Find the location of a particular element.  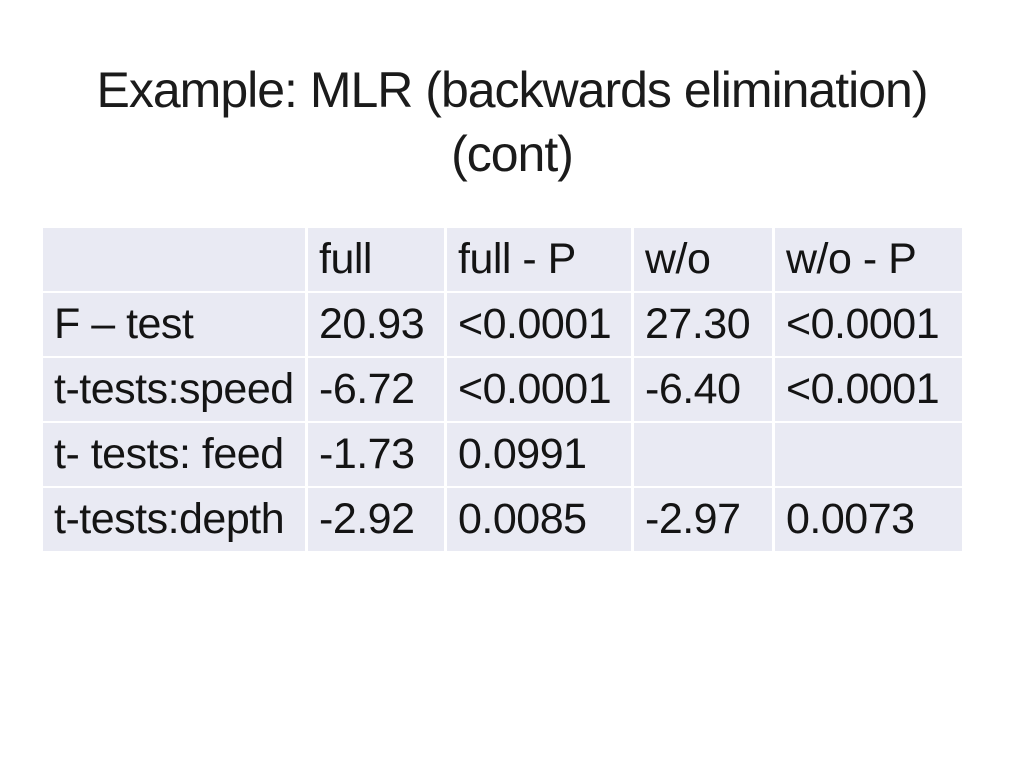

header-cell-wo-p: w/o - P is located at coordinates (868, 259).